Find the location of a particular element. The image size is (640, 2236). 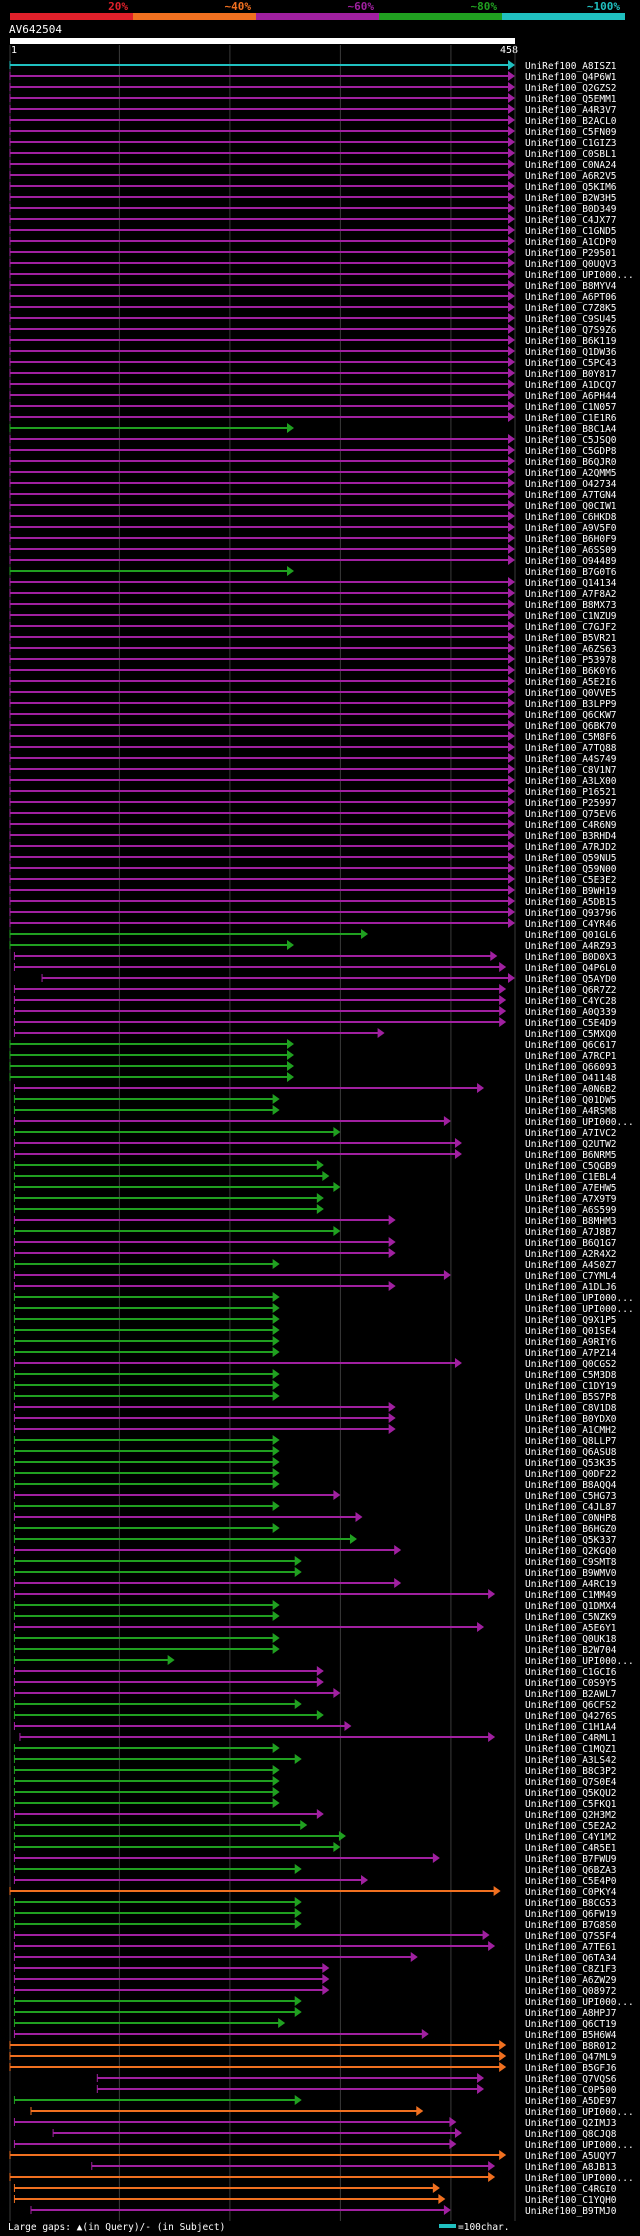

hit-label: UniRef100_Q7S5F4 is located at coordinates (571, 1936).